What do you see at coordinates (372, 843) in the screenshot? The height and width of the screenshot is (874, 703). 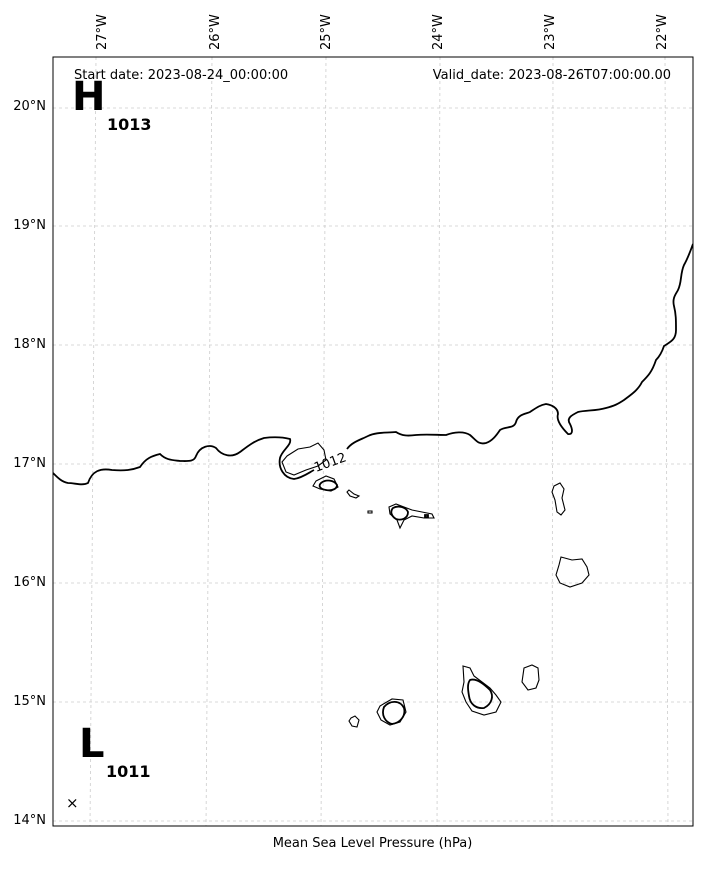 I see `colorbar-label: Mean Sea Level Pressure (hPa)` at bounding box center [372, 843].